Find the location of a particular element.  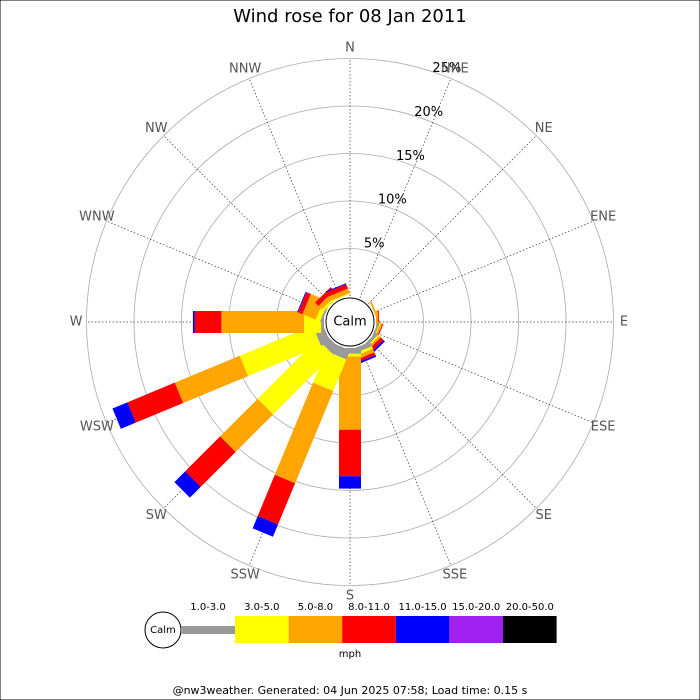

r-tick-label: 15% is located at coordinates (410, 156).